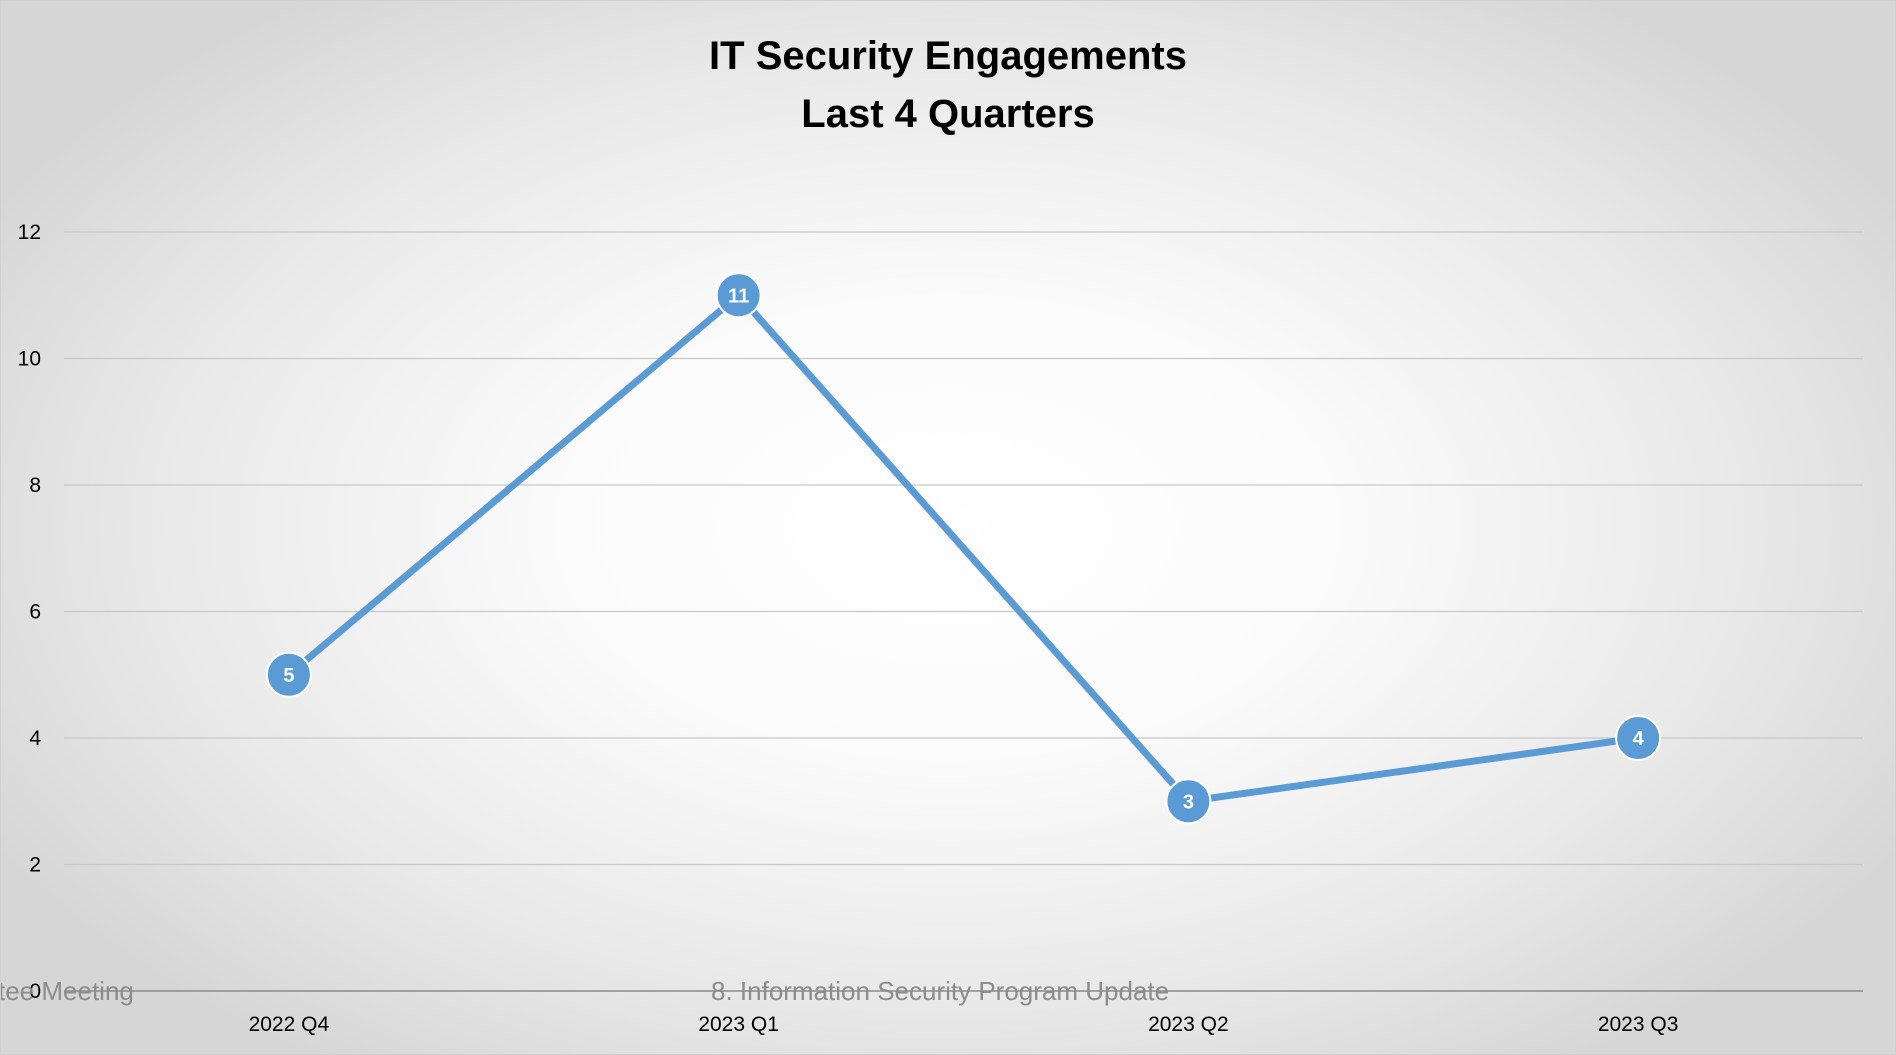 The height and width of the screenshot is (1055, 1896). I want to click on y-tick-label: 0, so click(35, 991).